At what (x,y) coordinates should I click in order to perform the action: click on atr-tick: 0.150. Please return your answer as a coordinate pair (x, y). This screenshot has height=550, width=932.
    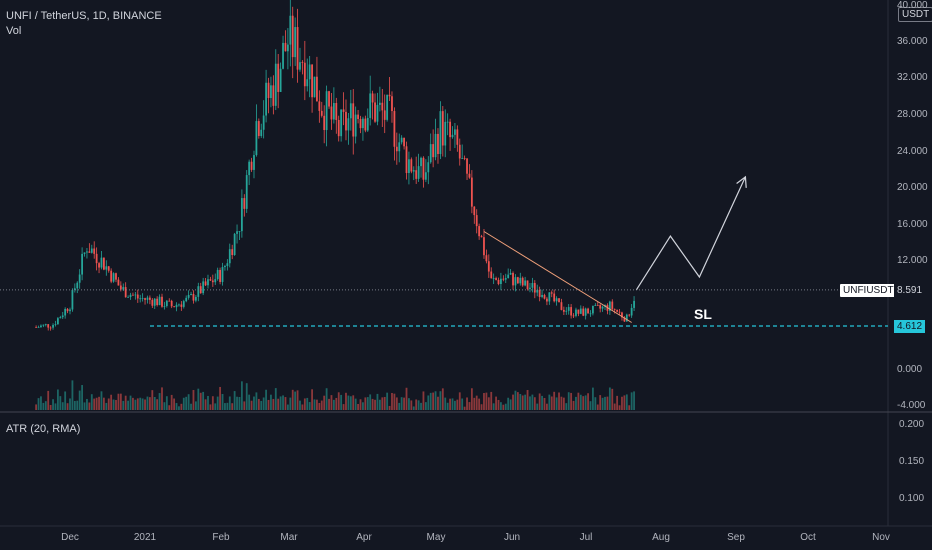
    Looking at the image, I should click on (912, 461).